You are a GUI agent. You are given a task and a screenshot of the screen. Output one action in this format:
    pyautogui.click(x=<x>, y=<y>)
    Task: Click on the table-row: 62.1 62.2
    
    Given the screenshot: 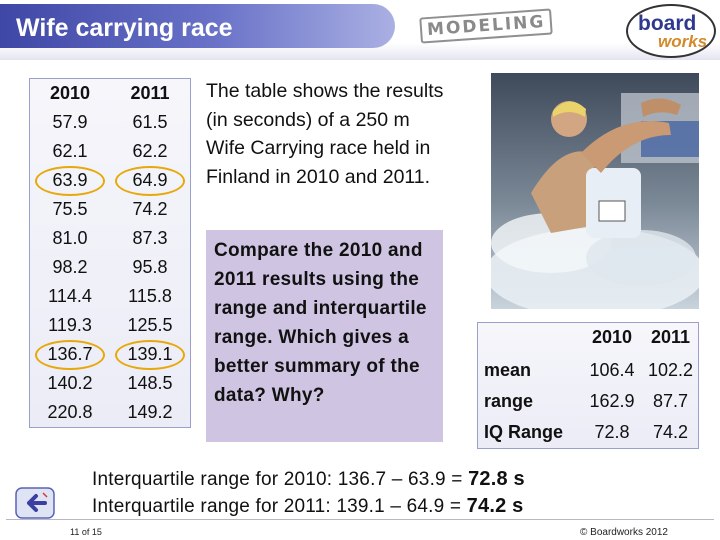 What is the action you would take?
    pyautogui.click(x=110, y=151)
    